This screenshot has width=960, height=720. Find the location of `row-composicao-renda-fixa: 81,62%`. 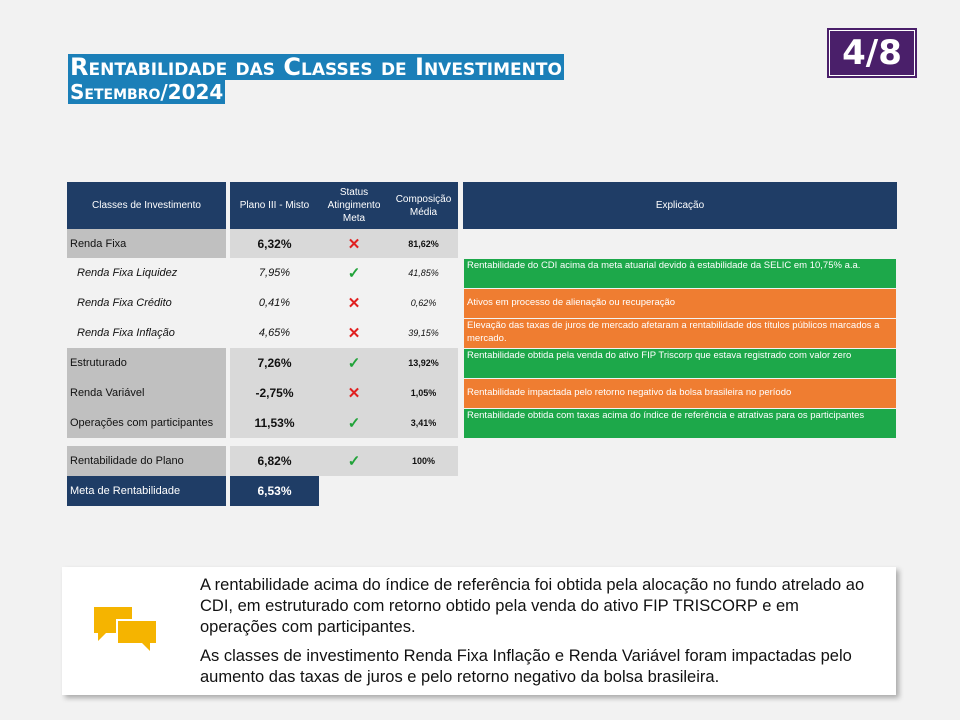

row-composicao-renda-fixa: 81,62% is located at coordinates (423, 243).